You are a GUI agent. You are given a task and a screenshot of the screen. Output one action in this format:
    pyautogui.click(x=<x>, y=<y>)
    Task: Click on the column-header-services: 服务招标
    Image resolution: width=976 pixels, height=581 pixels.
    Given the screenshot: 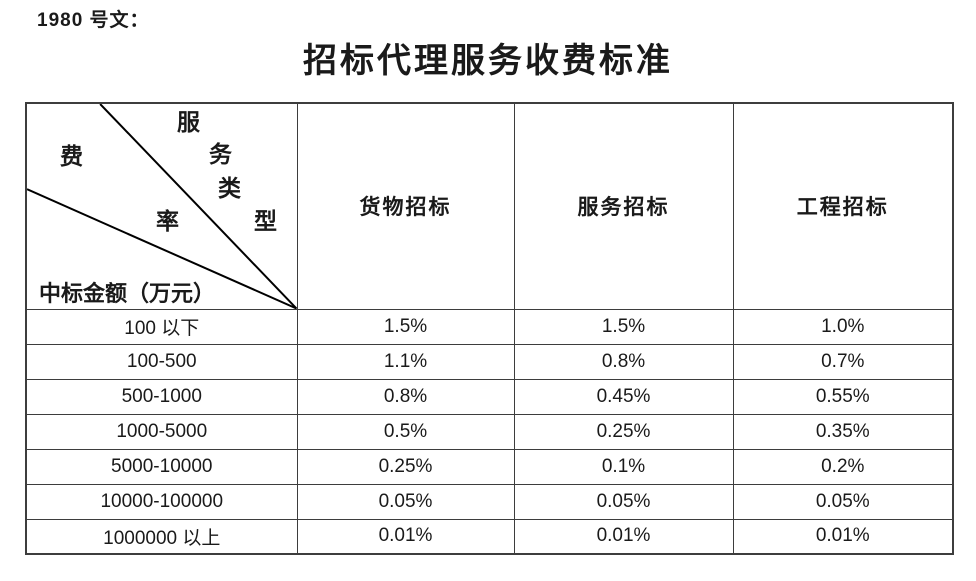 What is the action you would take?
    pyautogui.click(x=623, y=206)
    